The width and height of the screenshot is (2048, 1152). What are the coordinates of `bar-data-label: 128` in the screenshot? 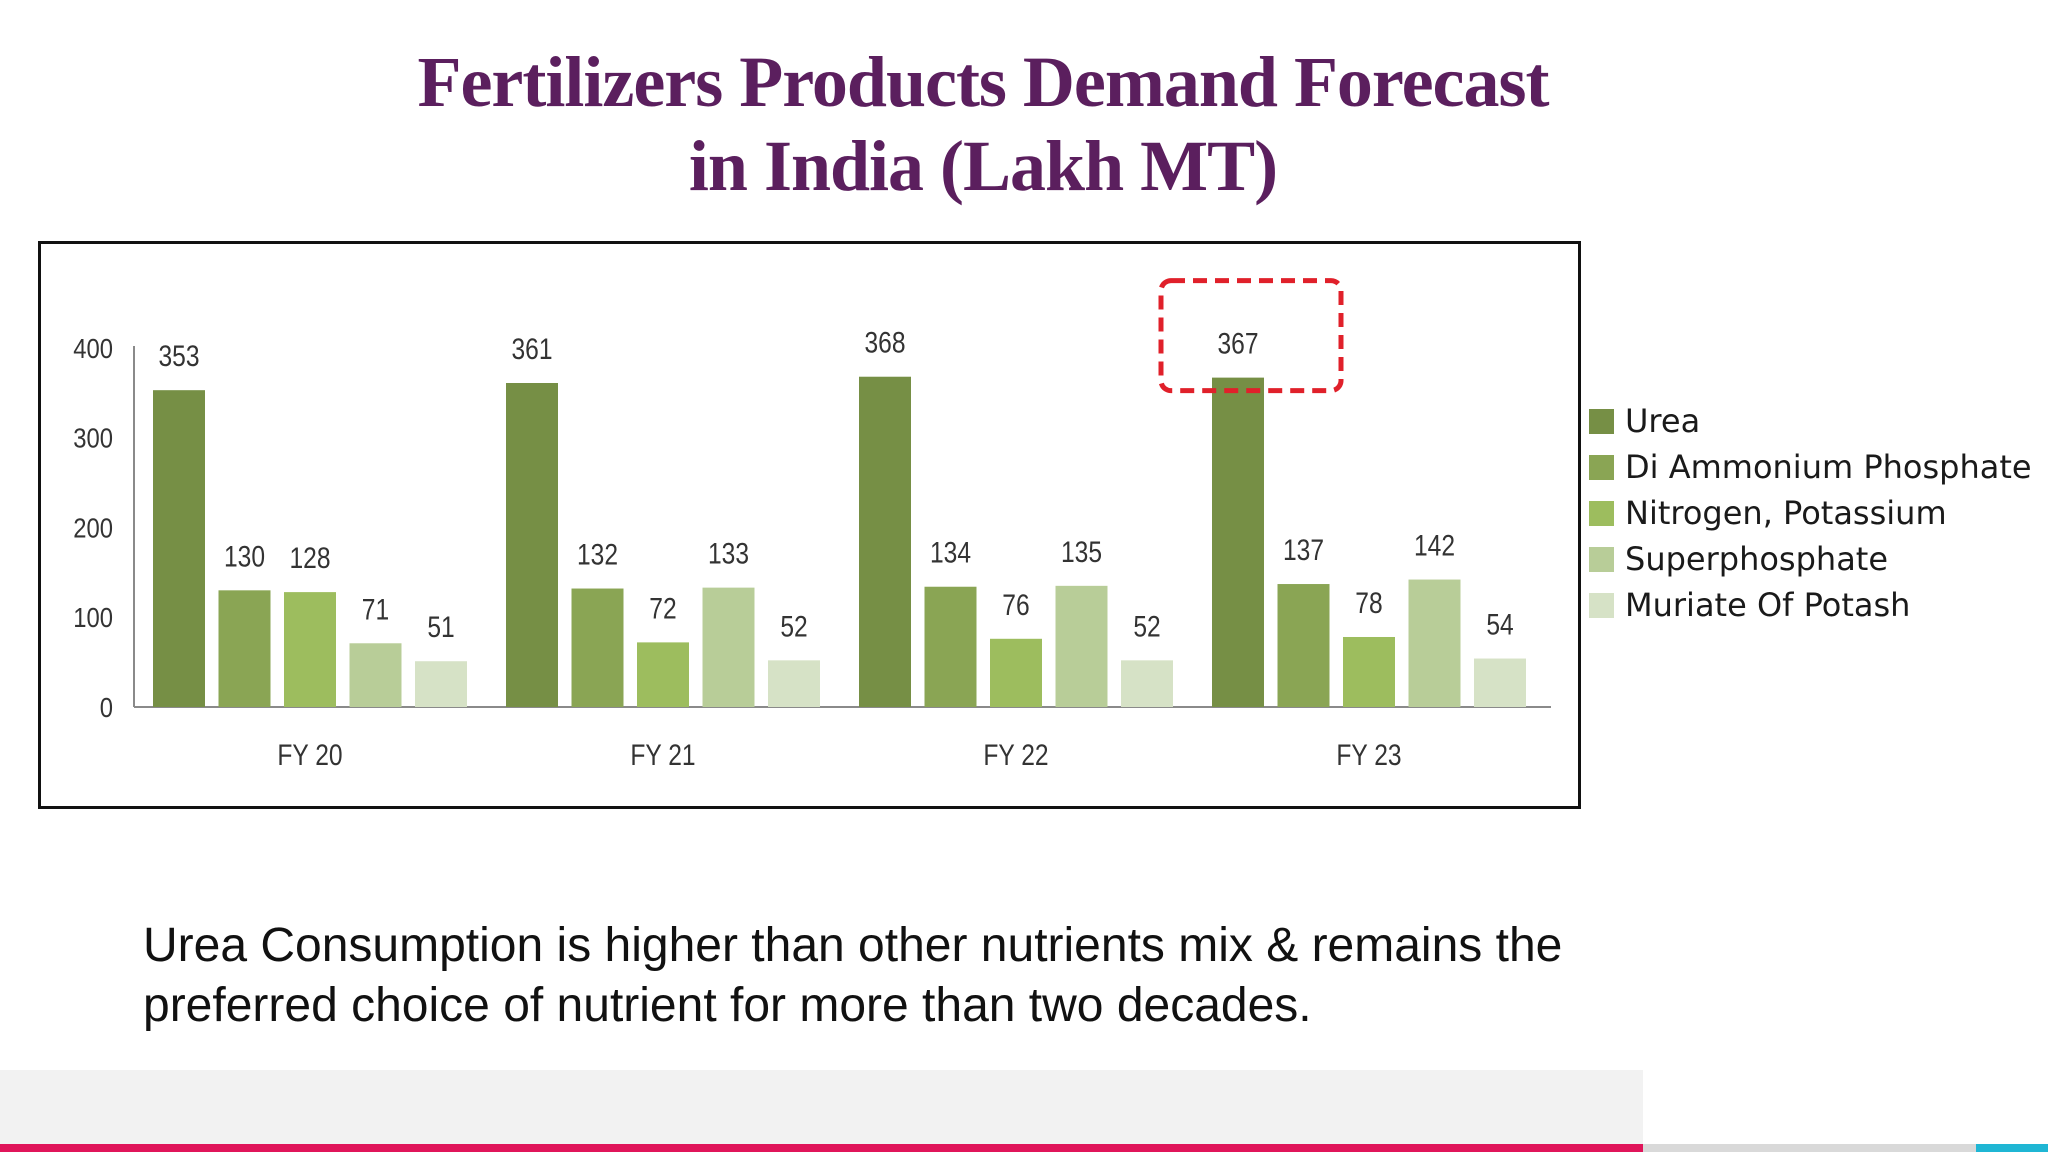 It's located at (309, 558).